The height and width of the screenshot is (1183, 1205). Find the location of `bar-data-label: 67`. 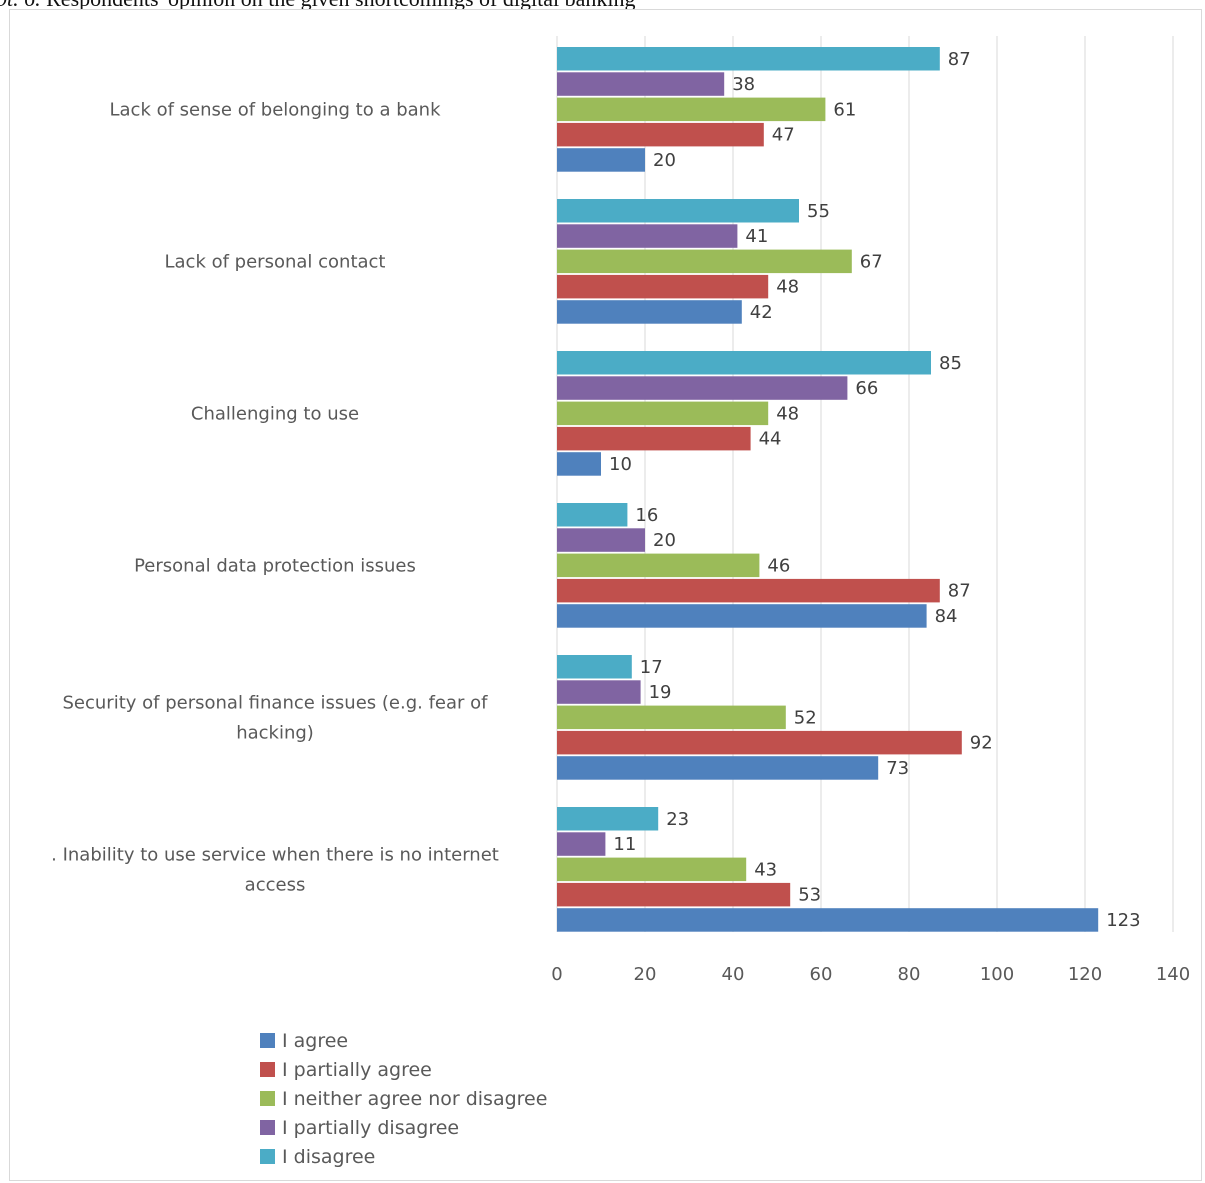

bar-data-label: 67 is located at coordinates (871, 261).